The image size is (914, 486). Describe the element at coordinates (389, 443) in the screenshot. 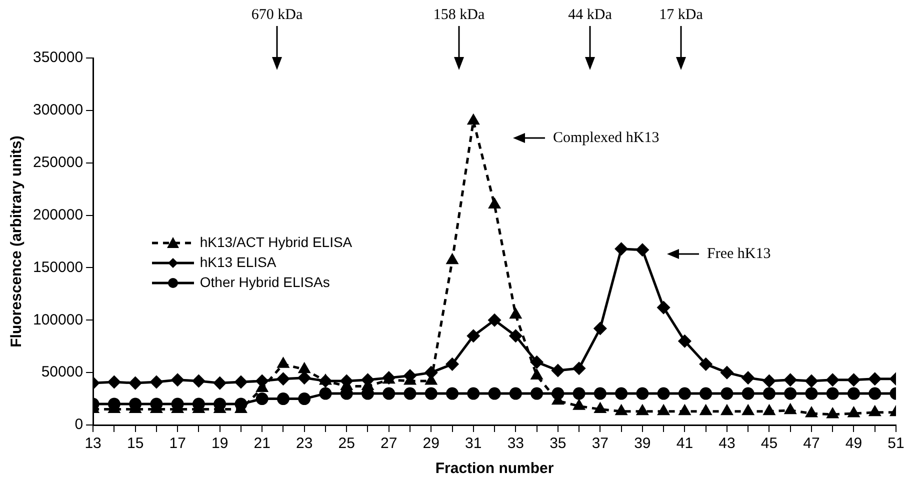

I see `x-tick-label: 27` at that location.